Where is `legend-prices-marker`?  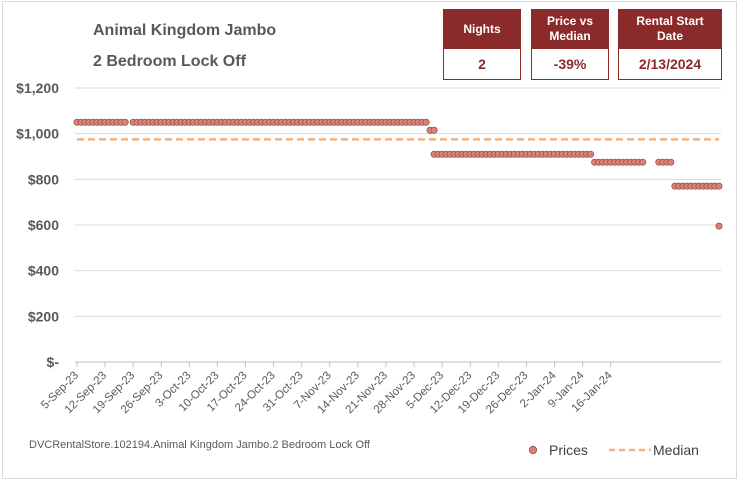
legend-prices-marker is located at coordinates (533, 450).